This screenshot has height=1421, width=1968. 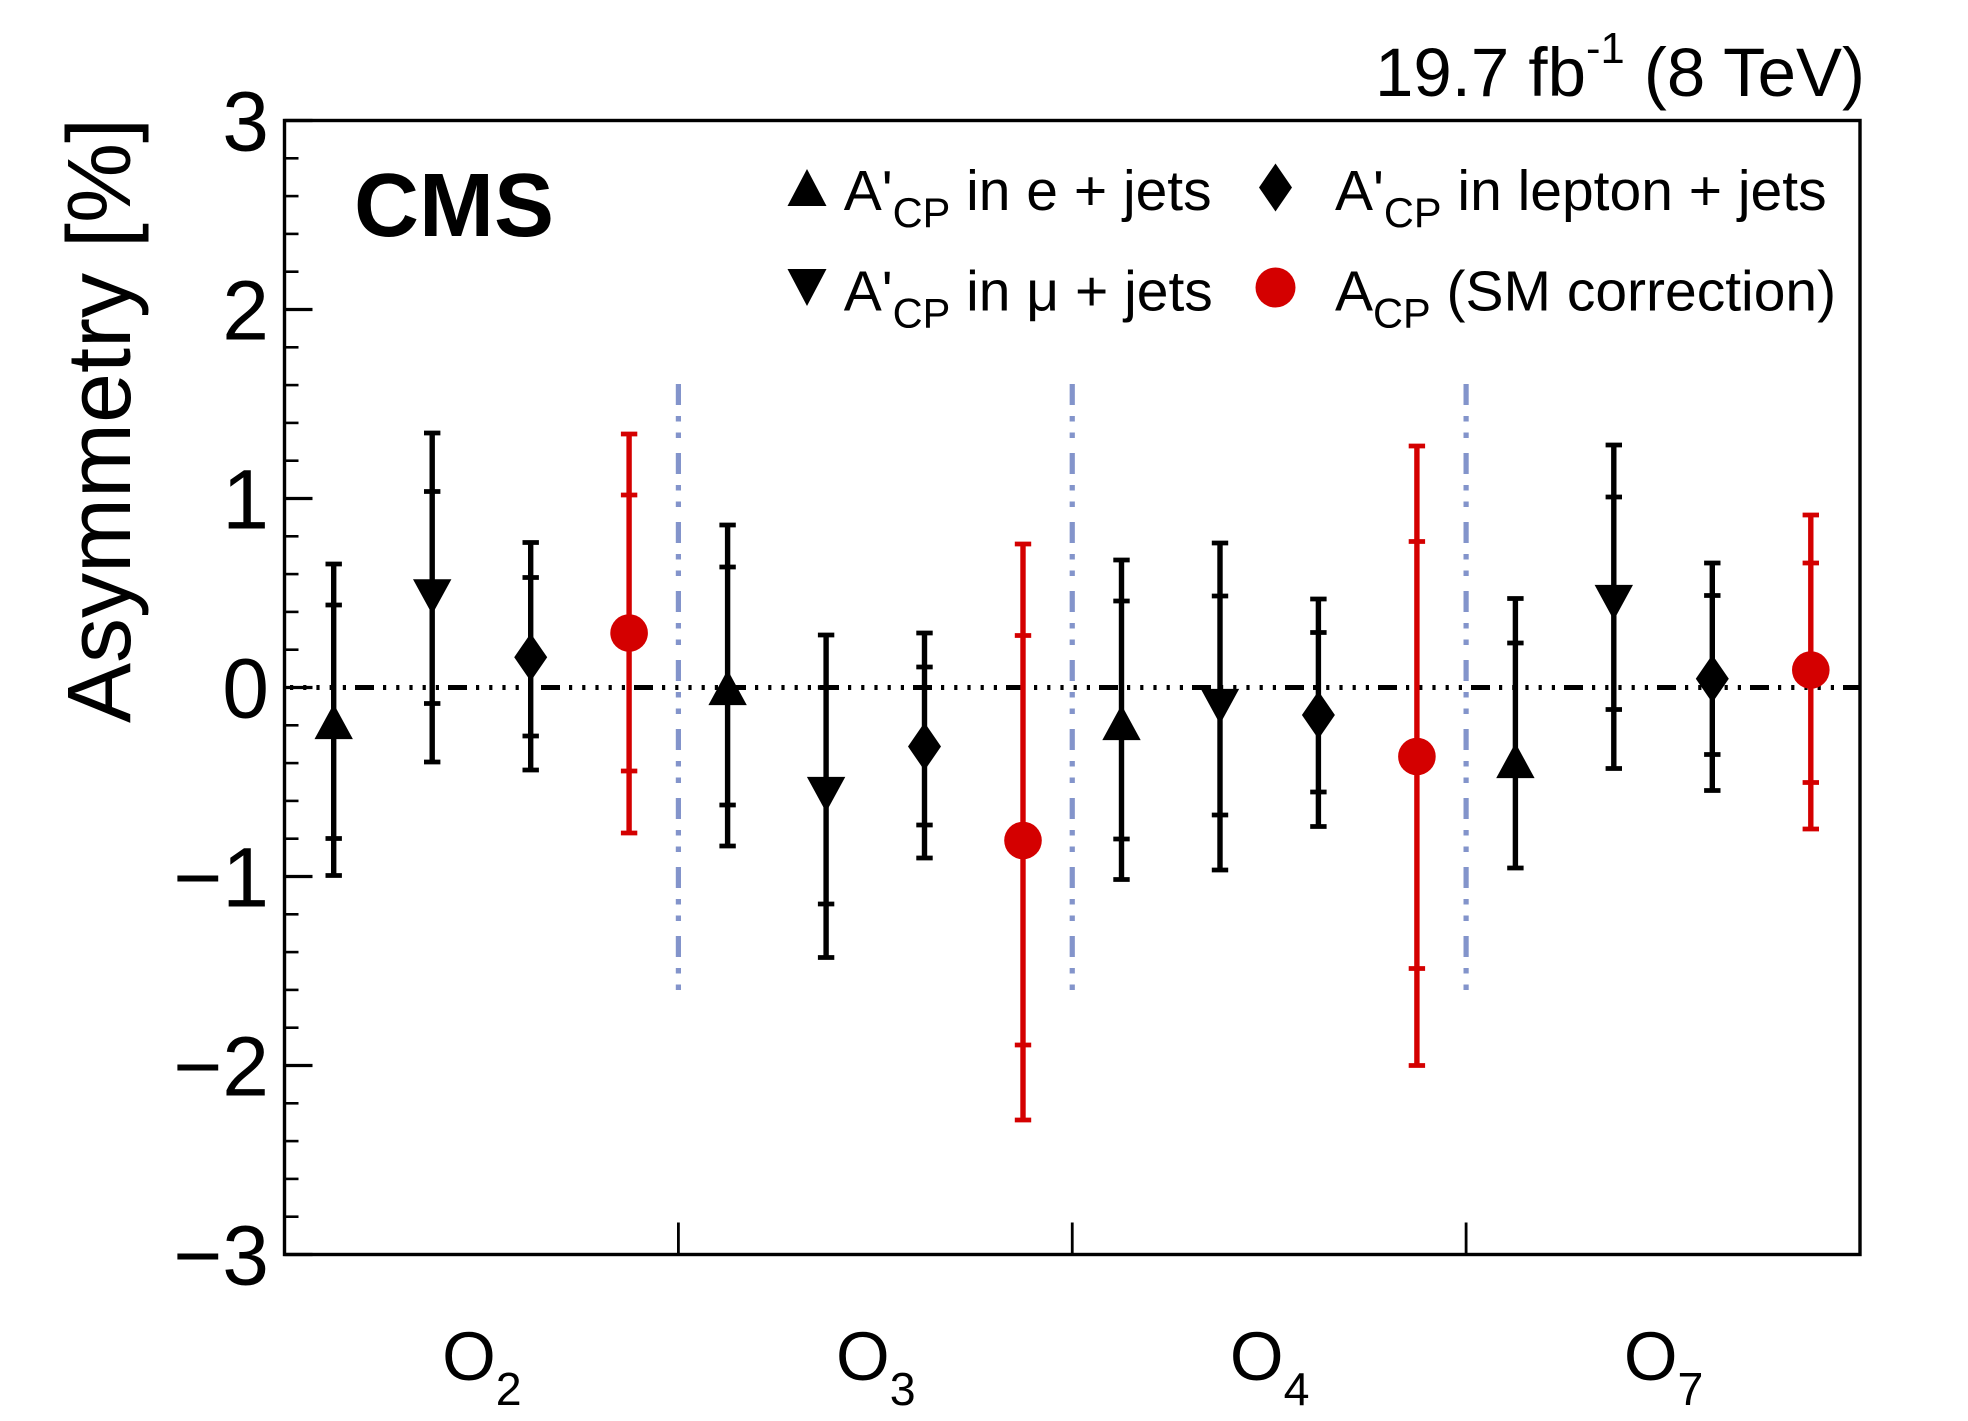 I want to click on svg-text: −3, so click(x=221, y=1256).